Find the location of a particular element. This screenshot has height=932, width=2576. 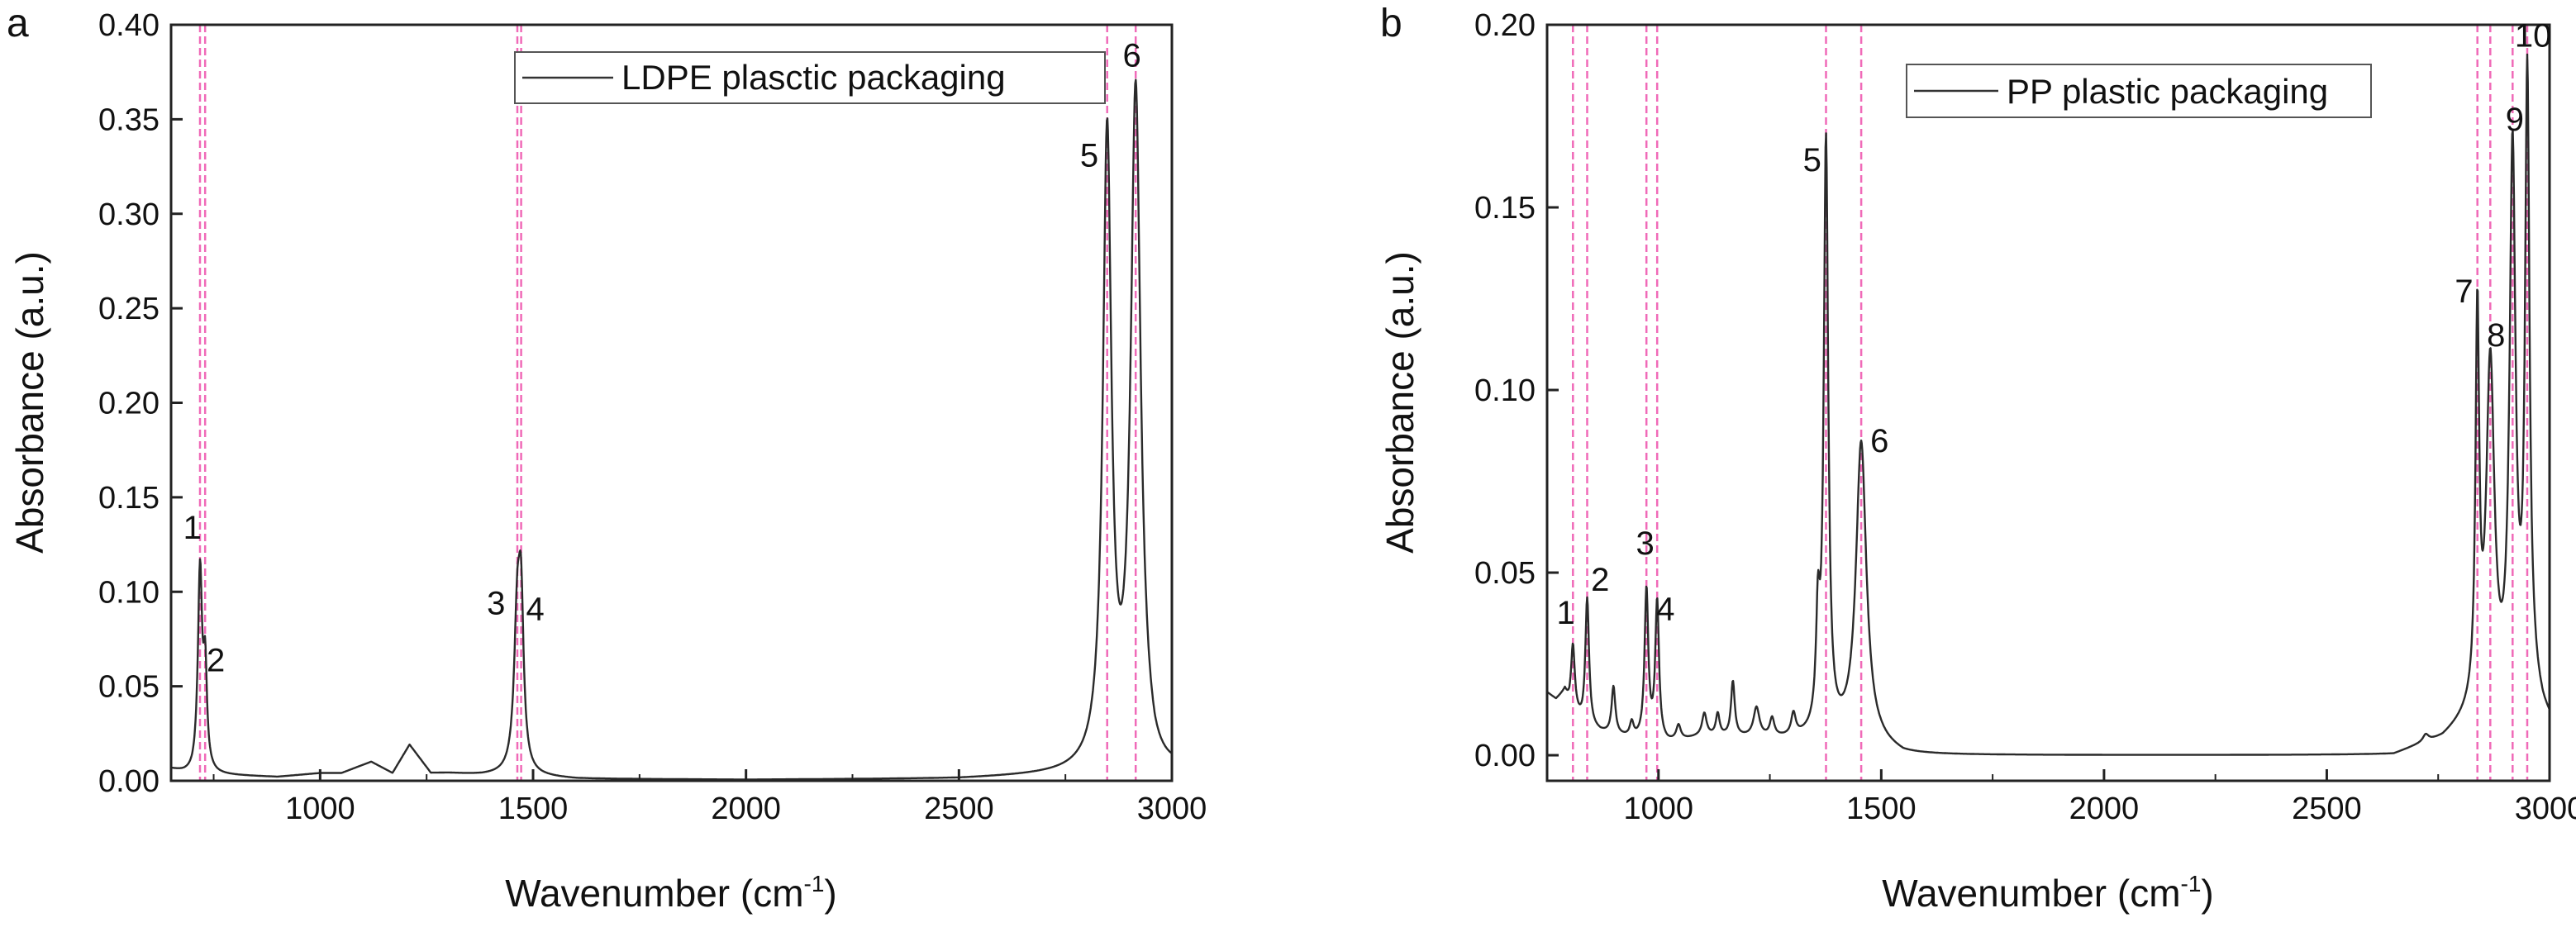

peak-label: 9 is located at coordinates (2515, 120).